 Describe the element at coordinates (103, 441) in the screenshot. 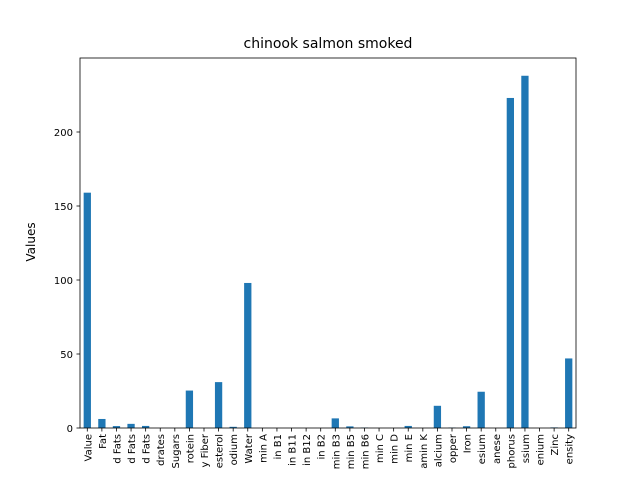

I see `x-tick-label: Fat` at that location.